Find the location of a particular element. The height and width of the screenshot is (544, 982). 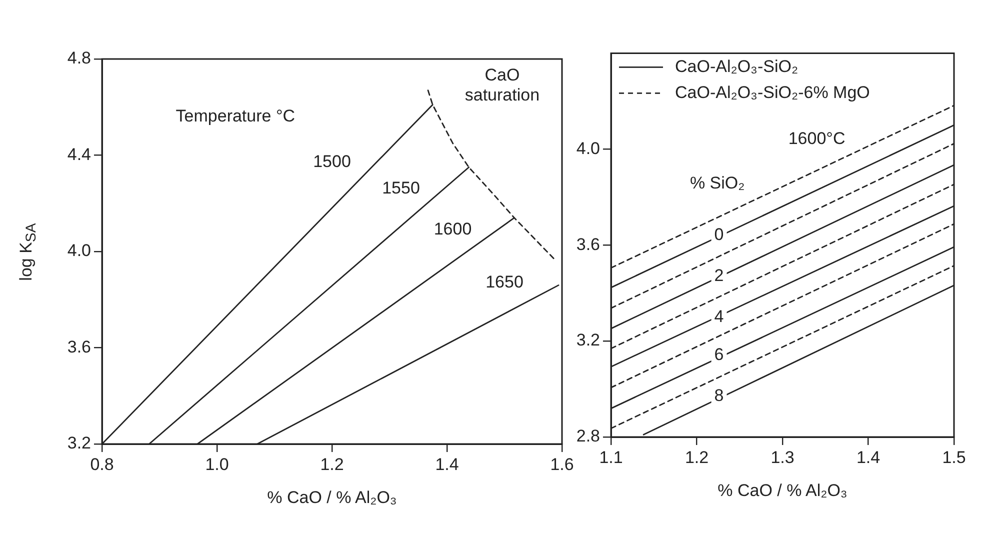

annotation: 1600 is located at coordinates (453, 229).